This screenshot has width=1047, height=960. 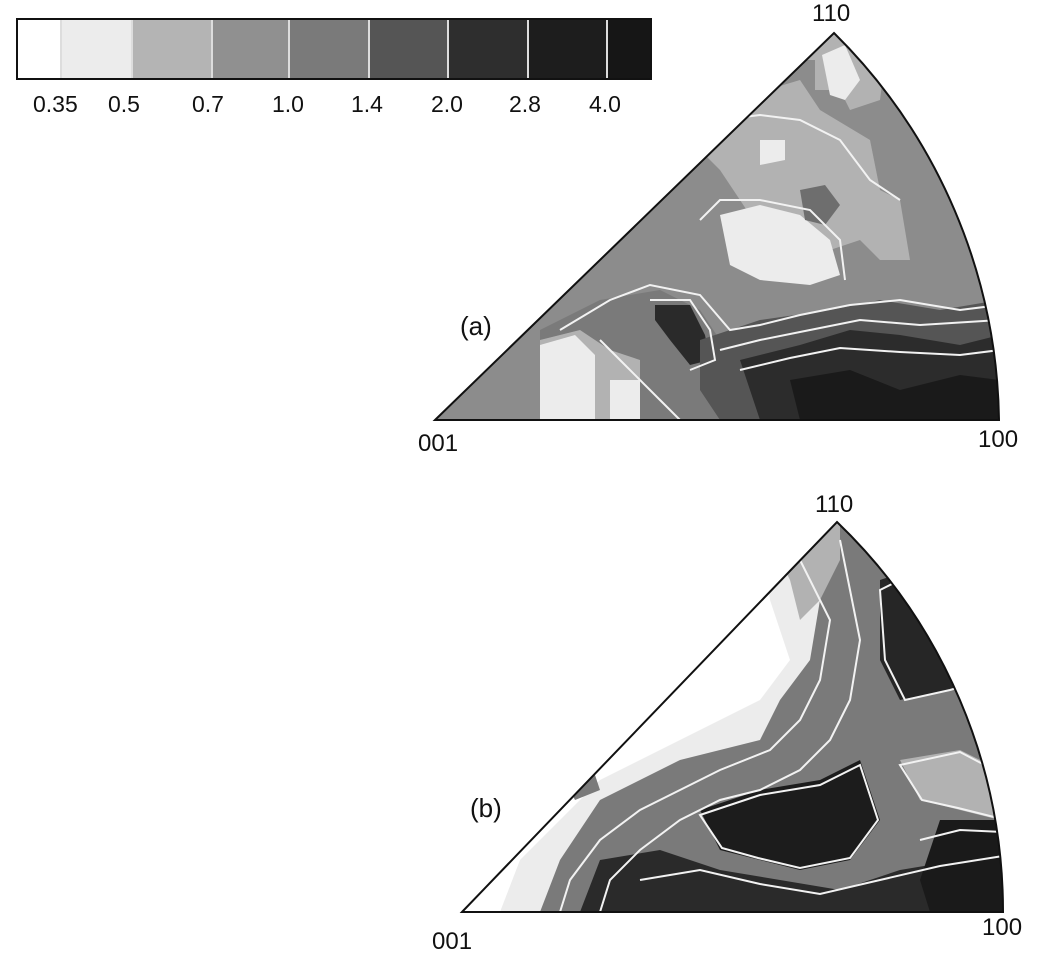 I want to click on panel-a-corner-001: 001, so click(x=438, y=443).